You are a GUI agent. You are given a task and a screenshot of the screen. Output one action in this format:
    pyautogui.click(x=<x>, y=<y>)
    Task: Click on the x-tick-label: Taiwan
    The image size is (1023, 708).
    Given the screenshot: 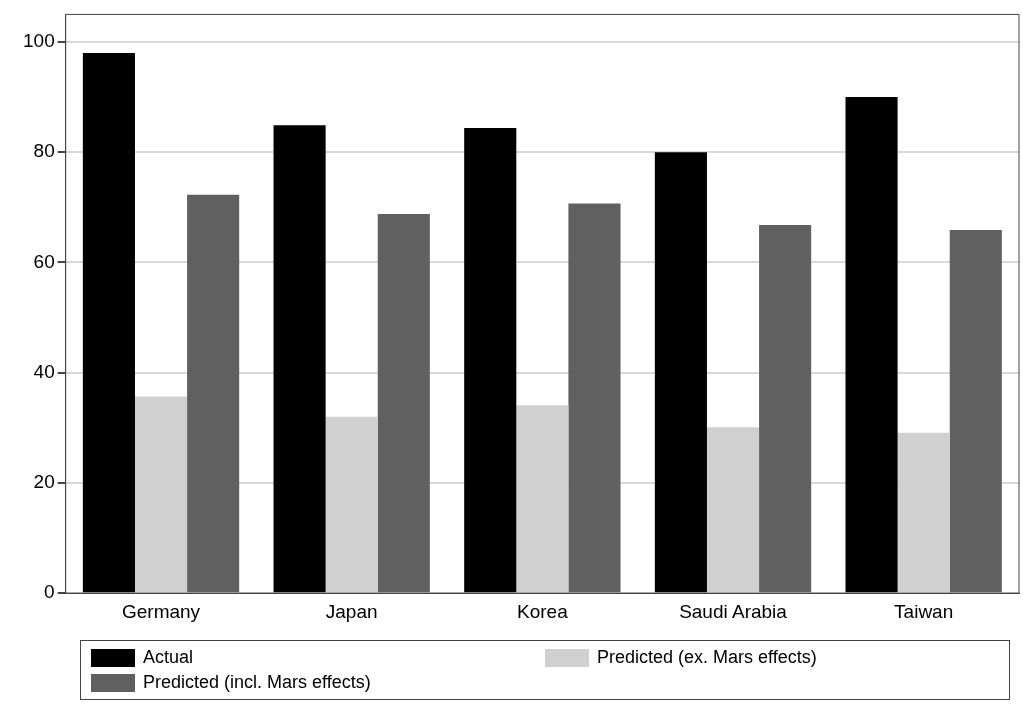 What is the action you would take?
    pyautogui.click(x=924, y=611)
    